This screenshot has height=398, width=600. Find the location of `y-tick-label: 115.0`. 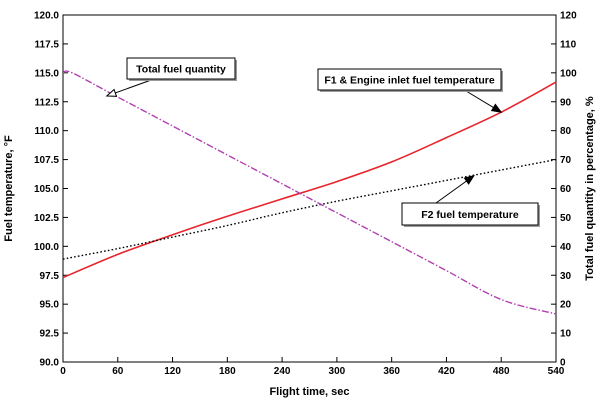

y-tick-label: 115.0 is located at coordinates (47, 73).